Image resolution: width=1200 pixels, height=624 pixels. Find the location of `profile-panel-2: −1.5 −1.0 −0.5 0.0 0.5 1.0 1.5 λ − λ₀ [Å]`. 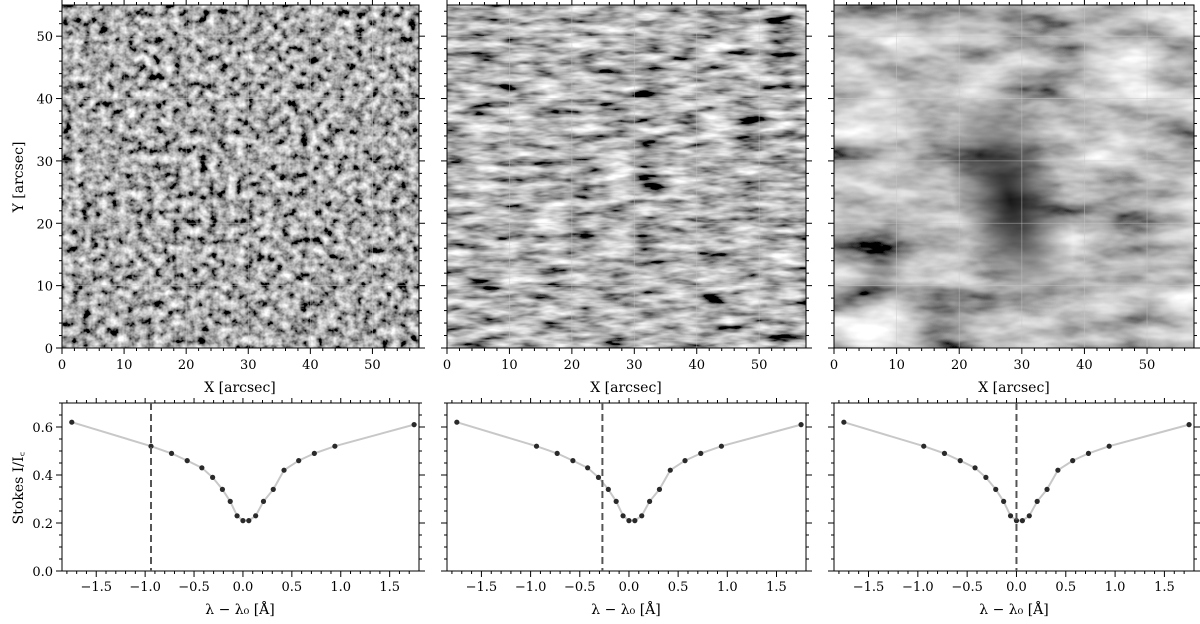

profile-panel-2: −1.5 −1.0 −0.5 0.0 0.5 1.0 1.5 λ − λ₀ [Å] is located at coordinates (626, 508).